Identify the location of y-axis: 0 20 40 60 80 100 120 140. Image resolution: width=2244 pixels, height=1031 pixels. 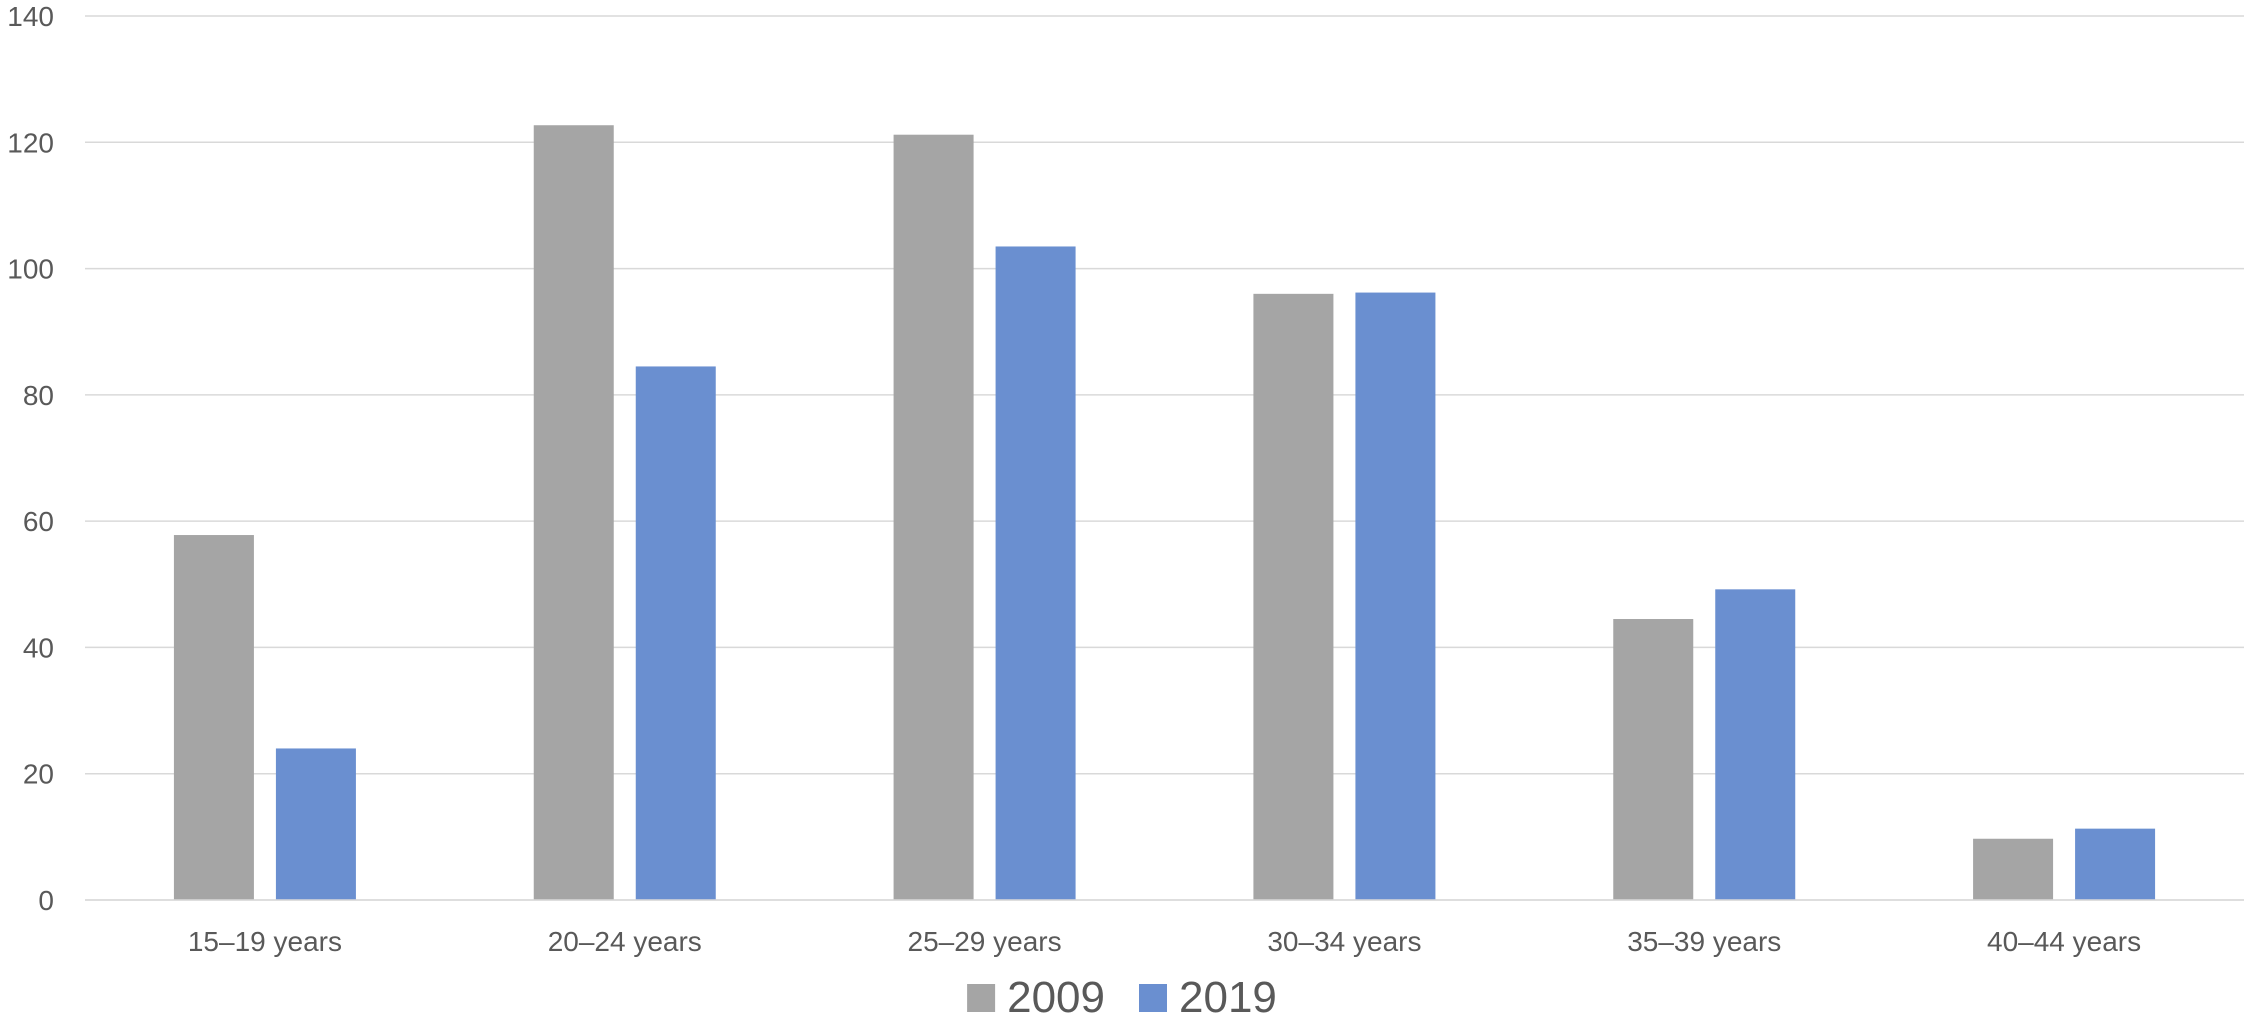
(30, 458).